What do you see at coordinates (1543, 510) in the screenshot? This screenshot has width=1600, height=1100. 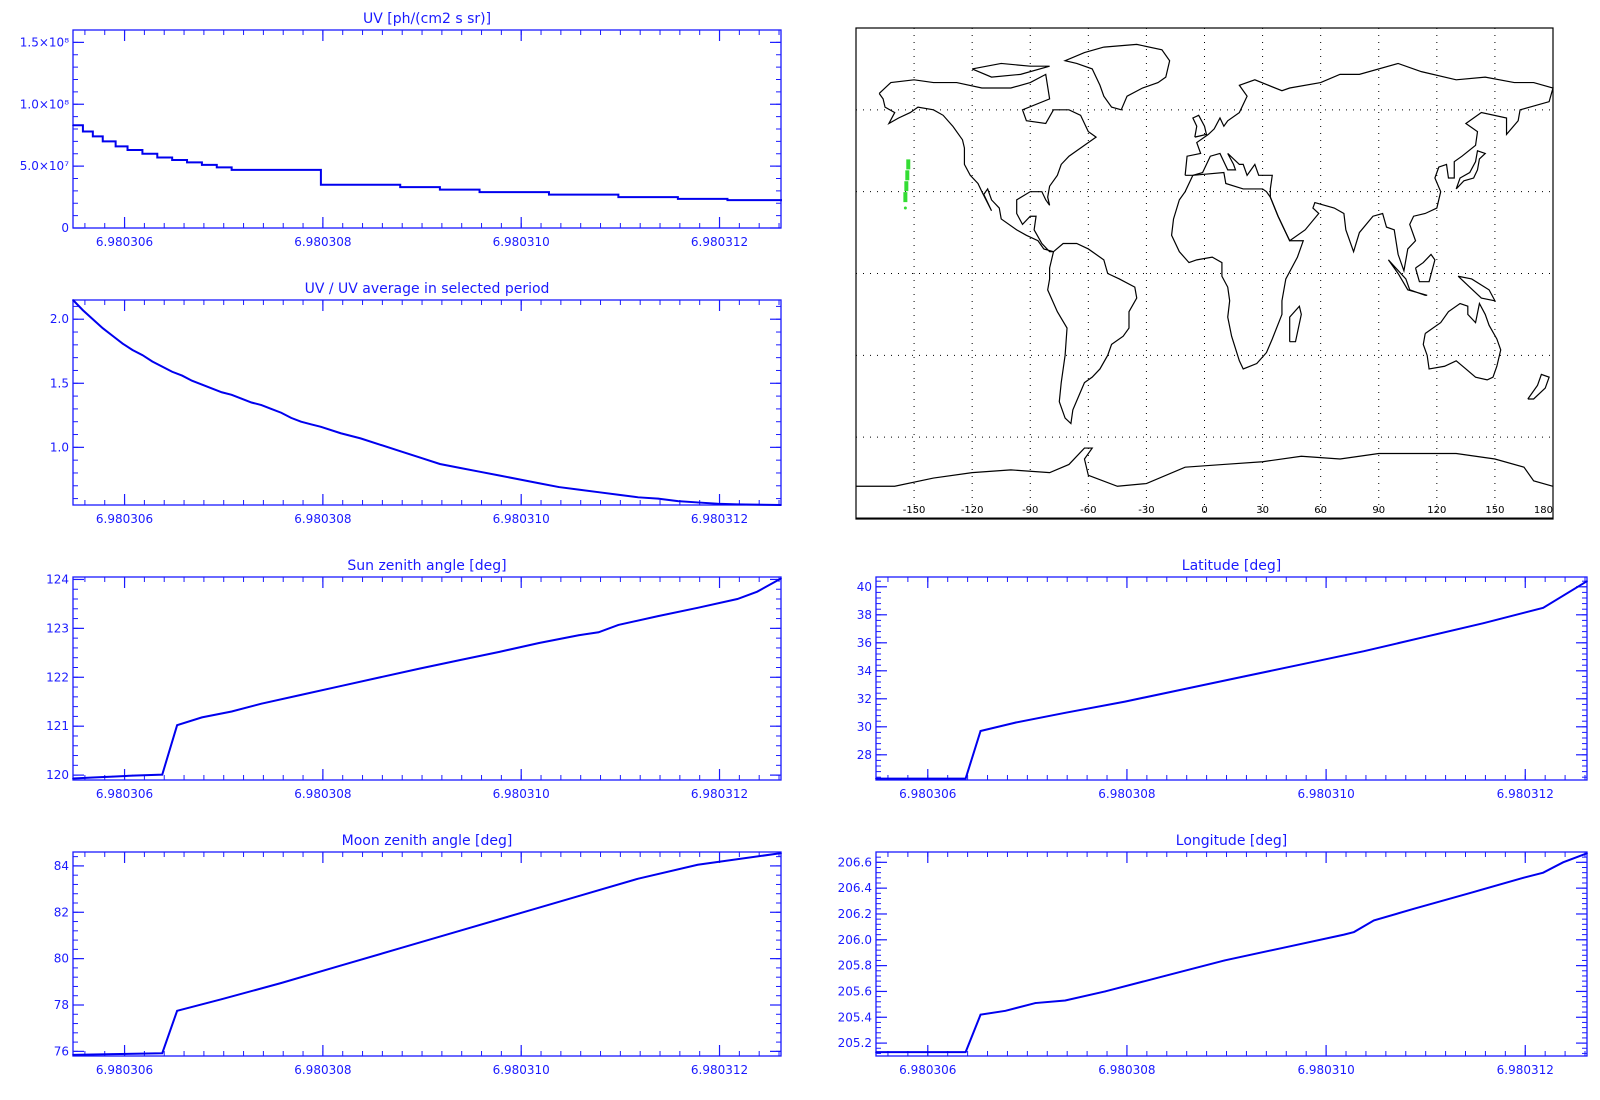 I see `map-x-tick-label: 180` at bounding box center [1543, 510].